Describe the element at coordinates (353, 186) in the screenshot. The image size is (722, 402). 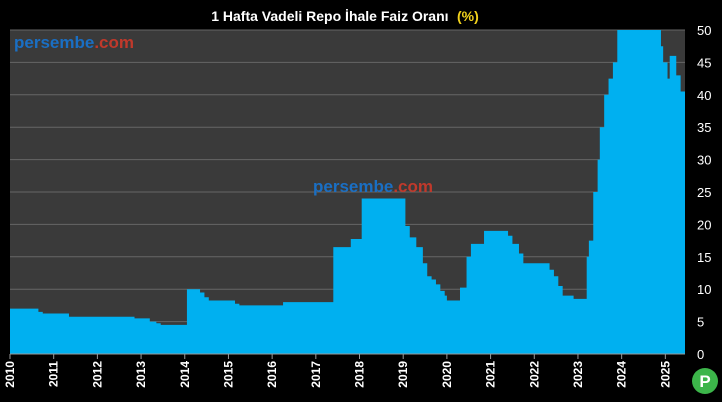
I see `watermark-center-text: persembe` at that location.